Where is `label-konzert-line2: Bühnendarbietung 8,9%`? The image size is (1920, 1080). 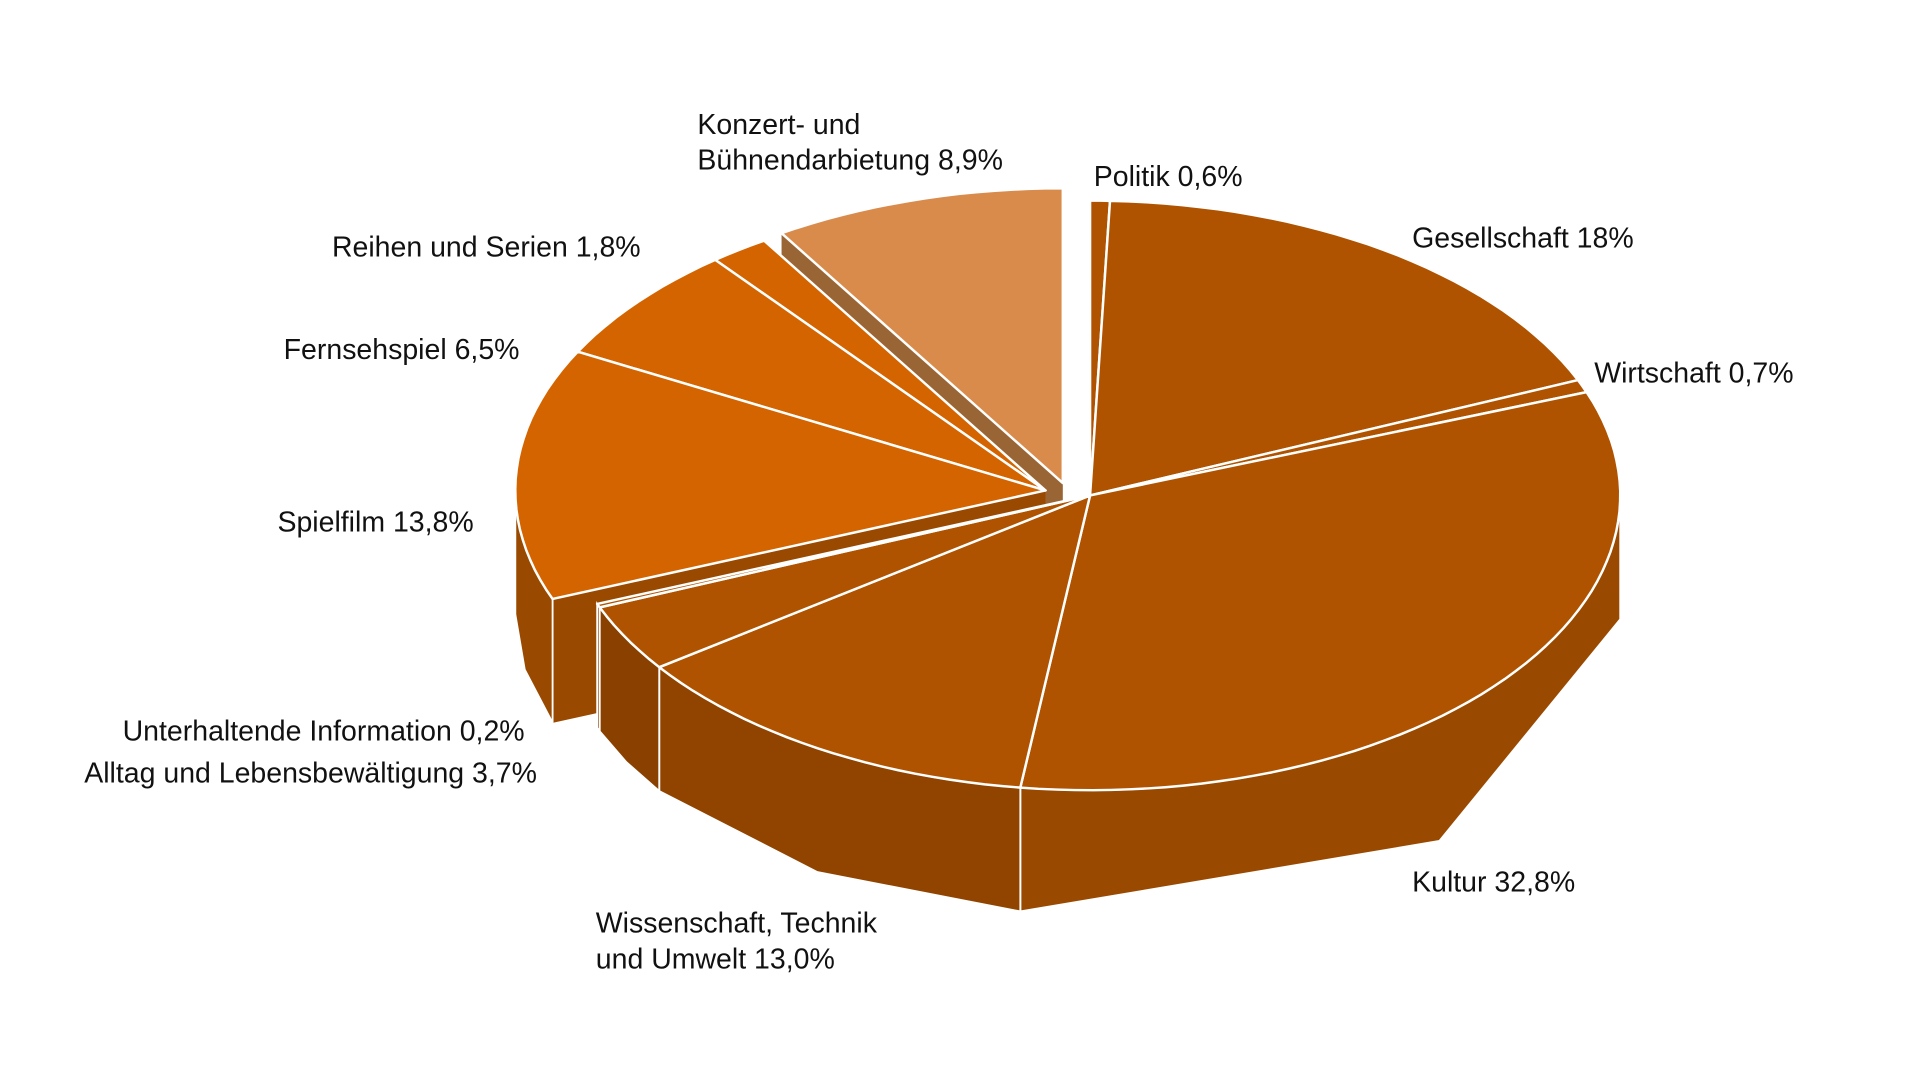
label-konzert-line2: Bühnendarbietung 8,9% is located at coordinates (850, 161).